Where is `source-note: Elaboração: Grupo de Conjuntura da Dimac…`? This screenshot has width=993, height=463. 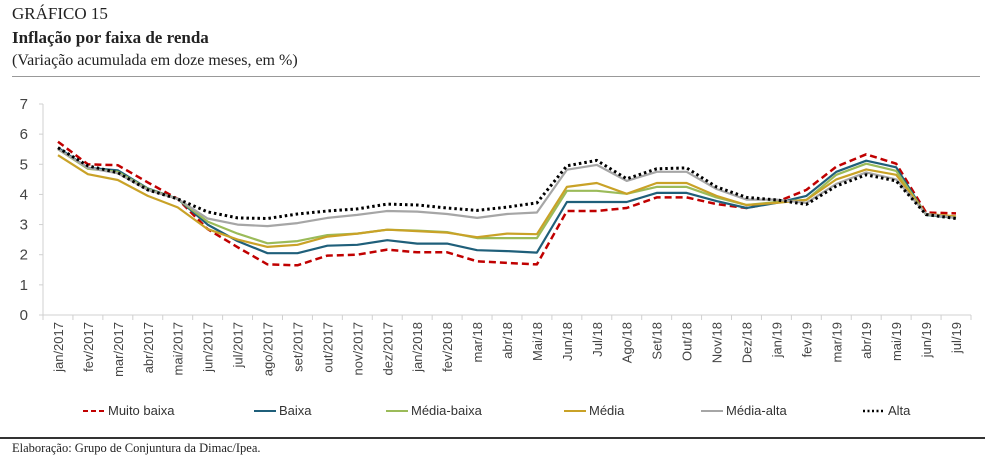
source-note: Elaboração: Grupo de Conjuntura da Dimac… is located at coordinates (136, 448).